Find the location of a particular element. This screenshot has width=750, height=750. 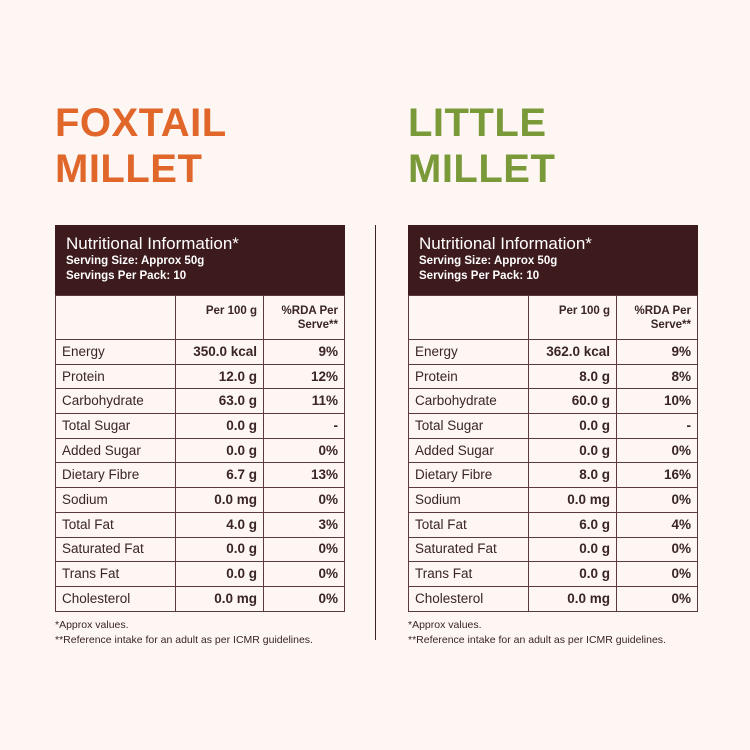

nutrient-name: Cholesterol is located at coordinates (115, 598).